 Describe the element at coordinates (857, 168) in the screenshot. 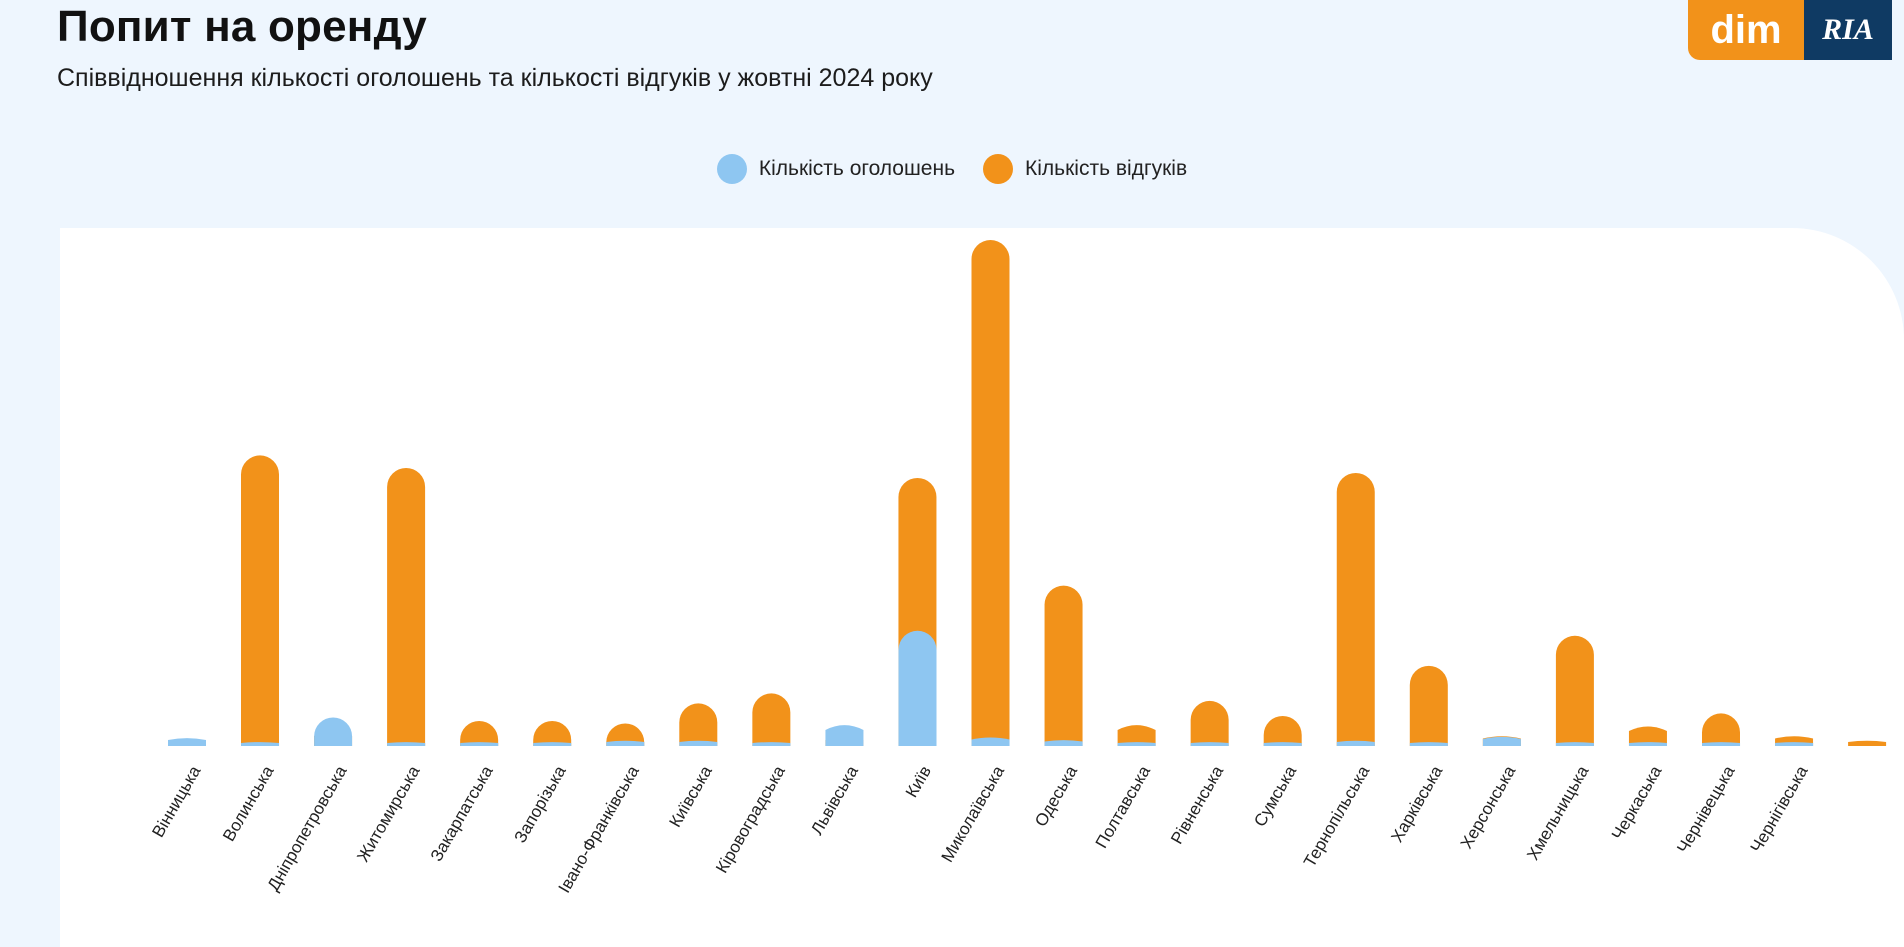

I see `legend-label-listings: Кількість оголошень` at that location.